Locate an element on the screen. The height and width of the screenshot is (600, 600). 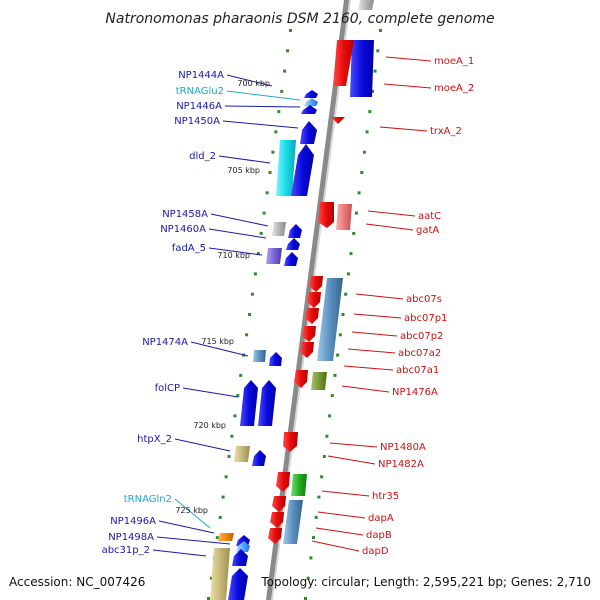
right-gene-label: gatA is located at coordinates (427, 230).